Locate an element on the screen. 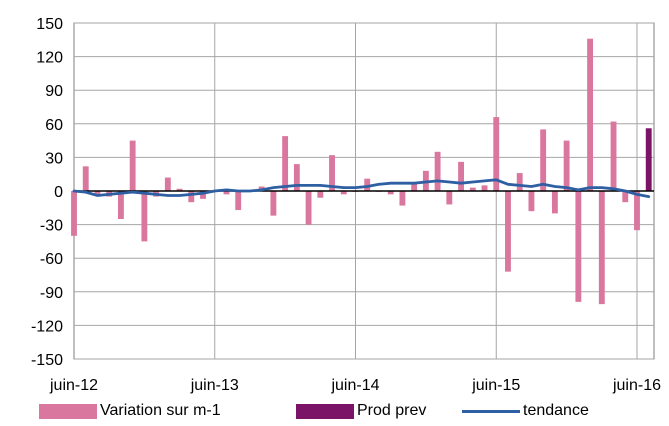 The image size is (669, 426). legend-item-variation: Variation sur m-1 is located at coordinates (130, 411).